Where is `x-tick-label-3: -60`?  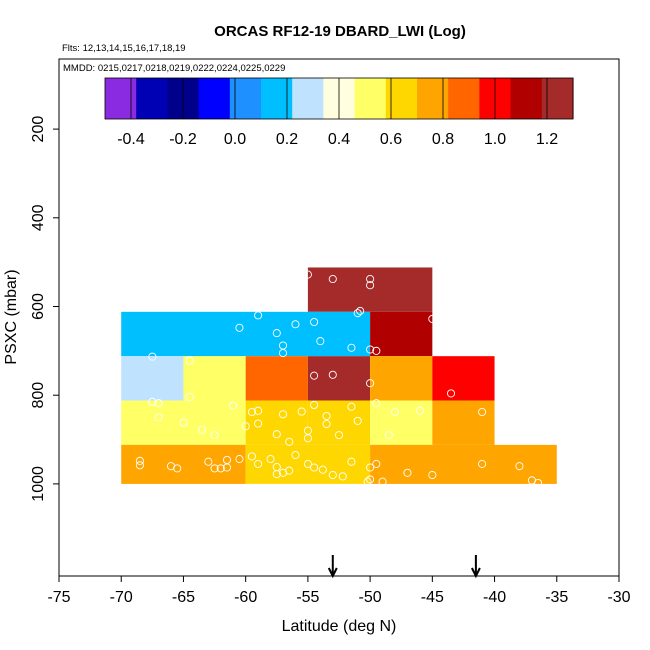 x-tick-label-3: -60 is located at coordinates (245, 597).